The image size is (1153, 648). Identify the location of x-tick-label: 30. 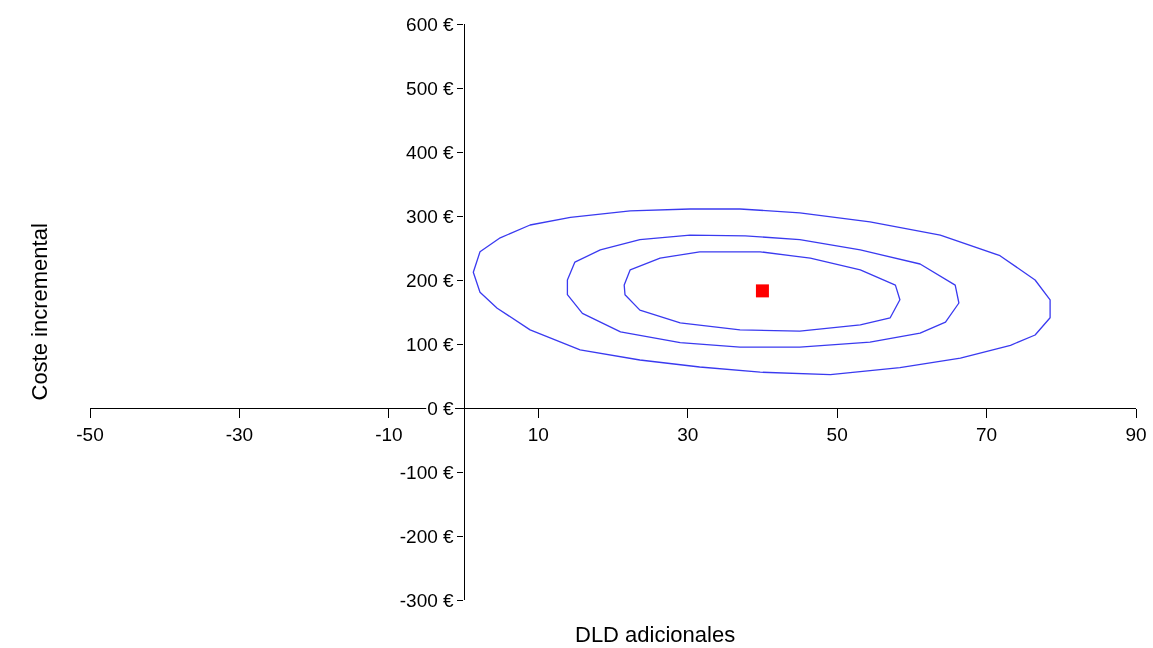
(688, 434).